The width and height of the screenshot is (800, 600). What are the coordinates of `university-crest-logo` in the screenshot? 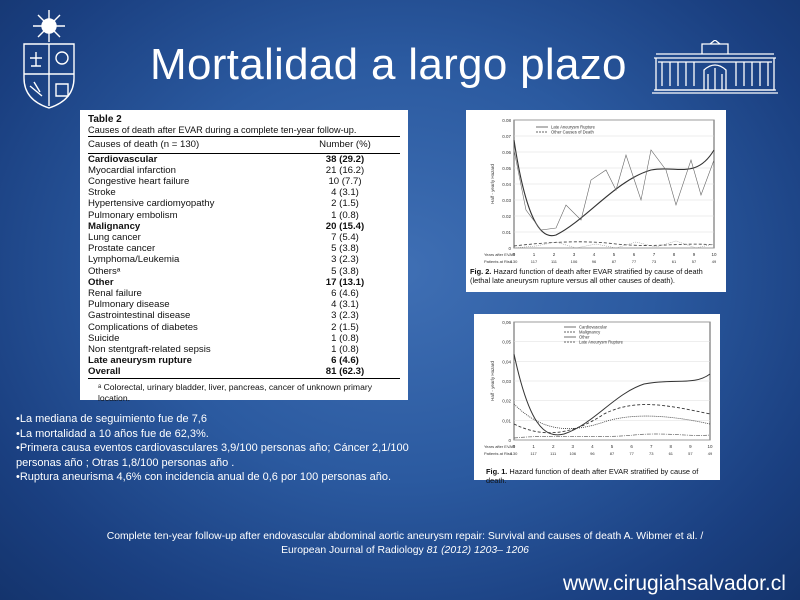 It's located at (49, 59).